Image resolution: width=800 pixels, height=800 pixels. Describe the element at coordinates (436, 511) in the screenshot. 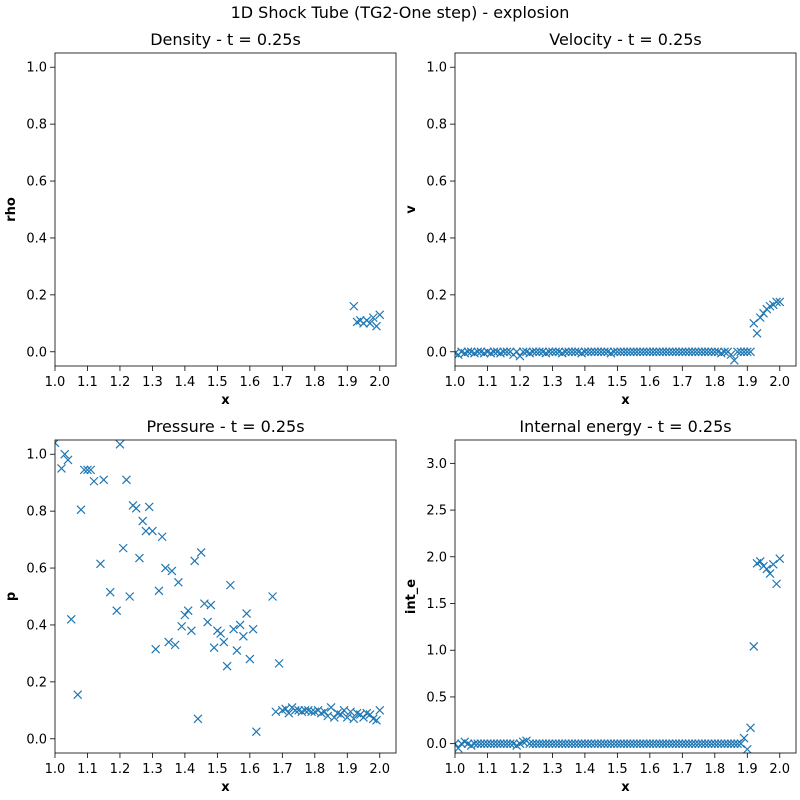

I see `internal-energy-ytick-label: 2.5` at that location.